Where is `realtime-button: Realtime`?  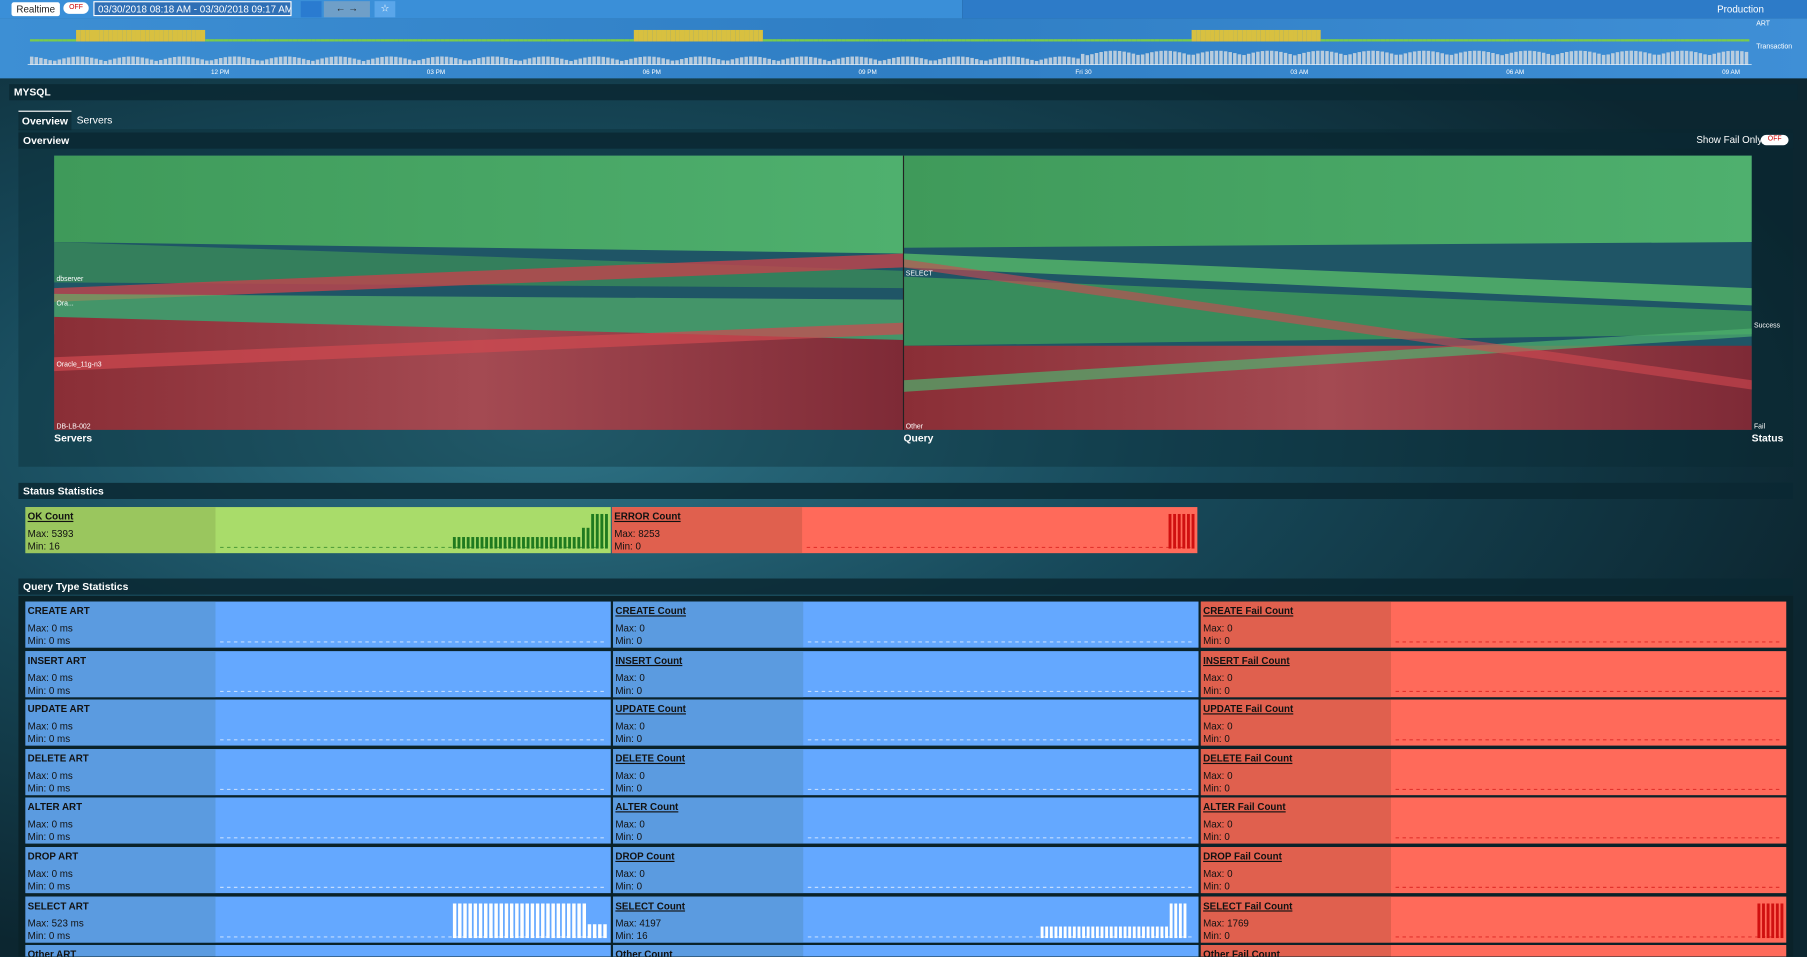 realtime-button: Realtime is located at coordinates (35, 9).